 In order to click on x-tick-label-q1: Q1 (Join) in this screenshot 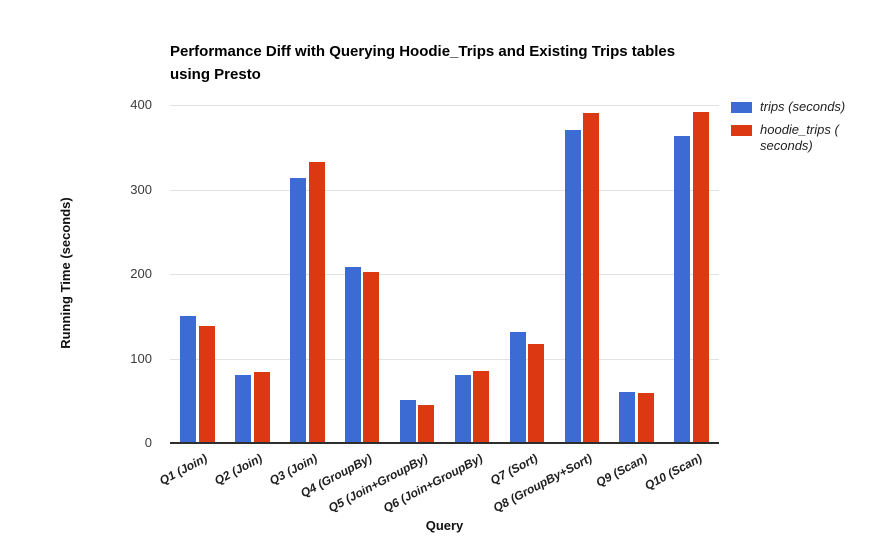, I will do `click(184, 469)`.